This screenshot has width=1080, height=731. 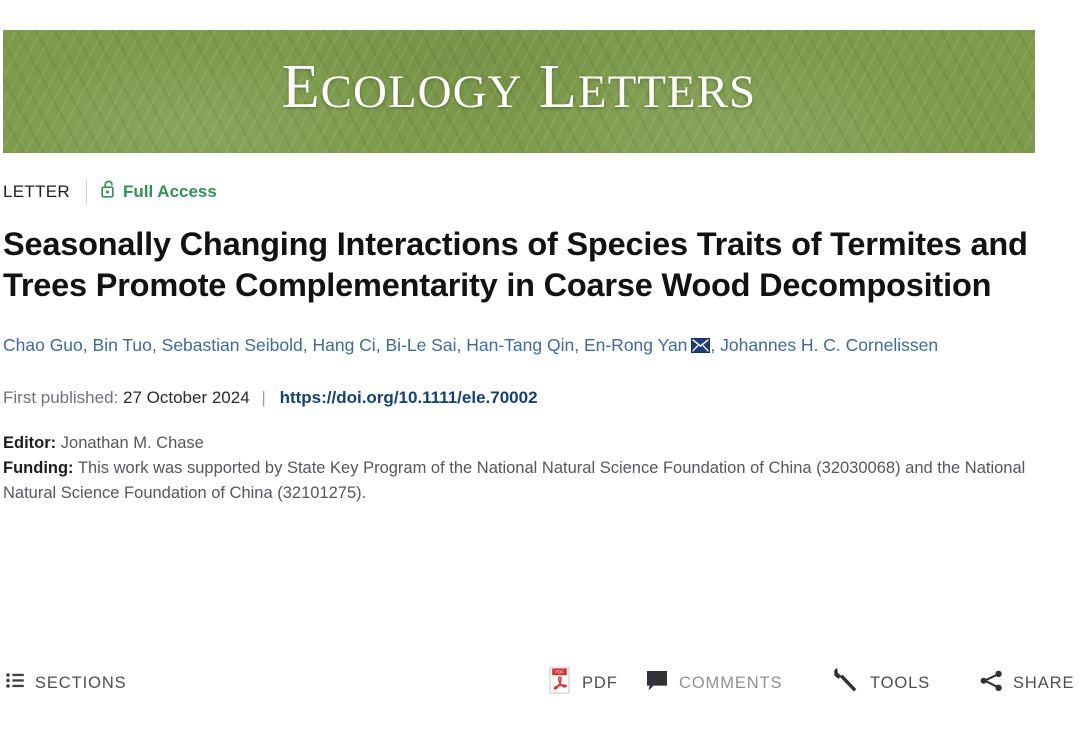 I want to click on sections-button: SECTIONS, so click(x=66, y=683).